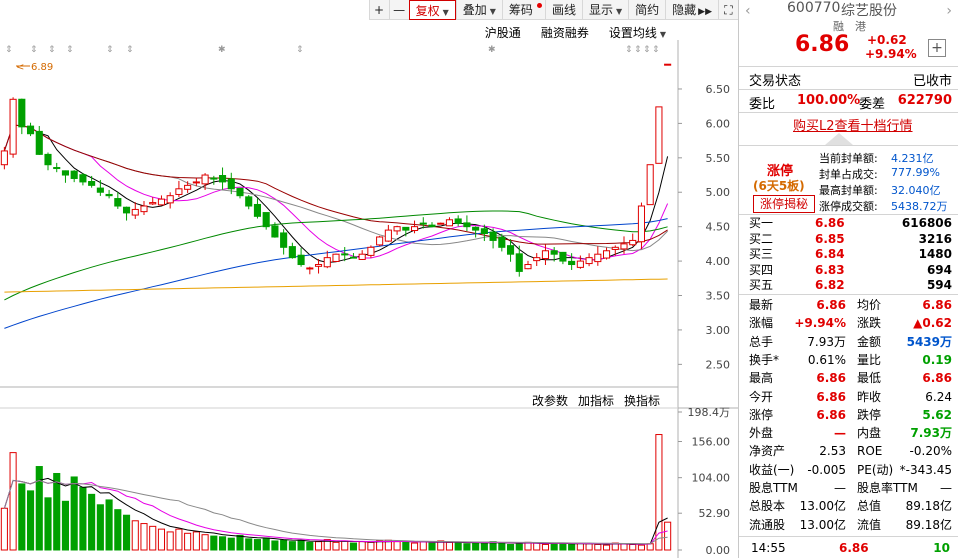  What do you see at coordinates (718, 296) in the screenshot?
I see `price-tick-label: 3.50` at bounding box center [718, 296].